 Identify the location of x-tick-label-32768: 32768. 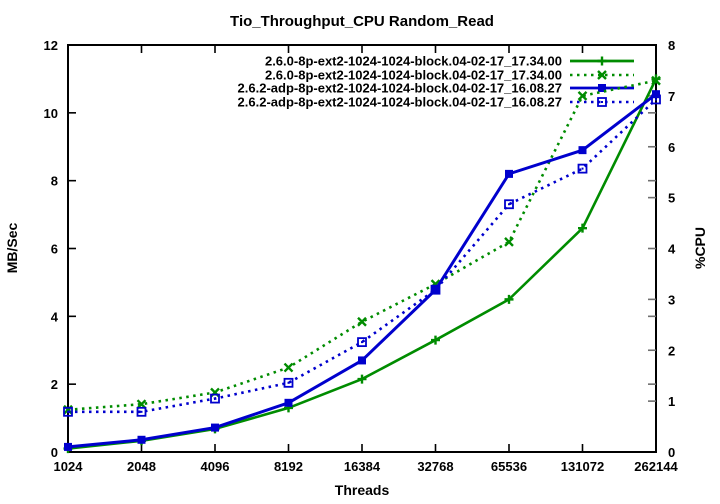
(435, 466).